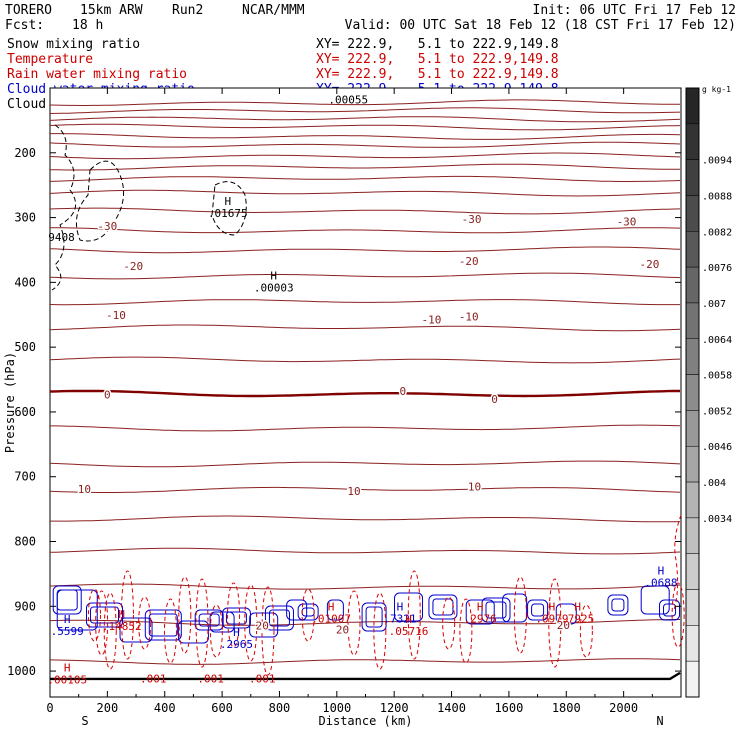  I want to click on colorbar-label: .004, so click(714, 483).